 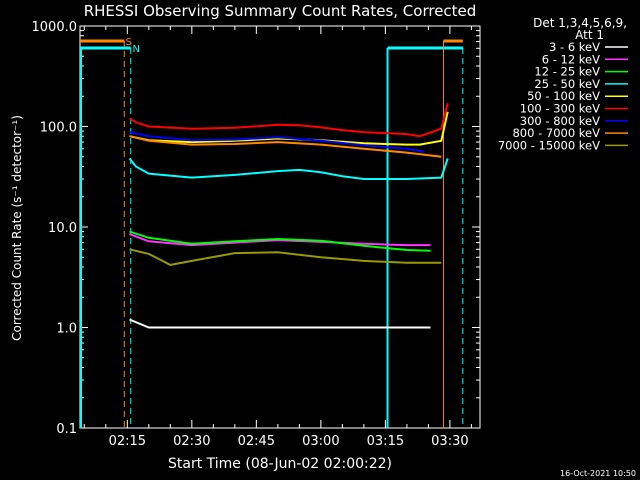 I want to click on saa-marker-label: S, so click(x=129, y=42).